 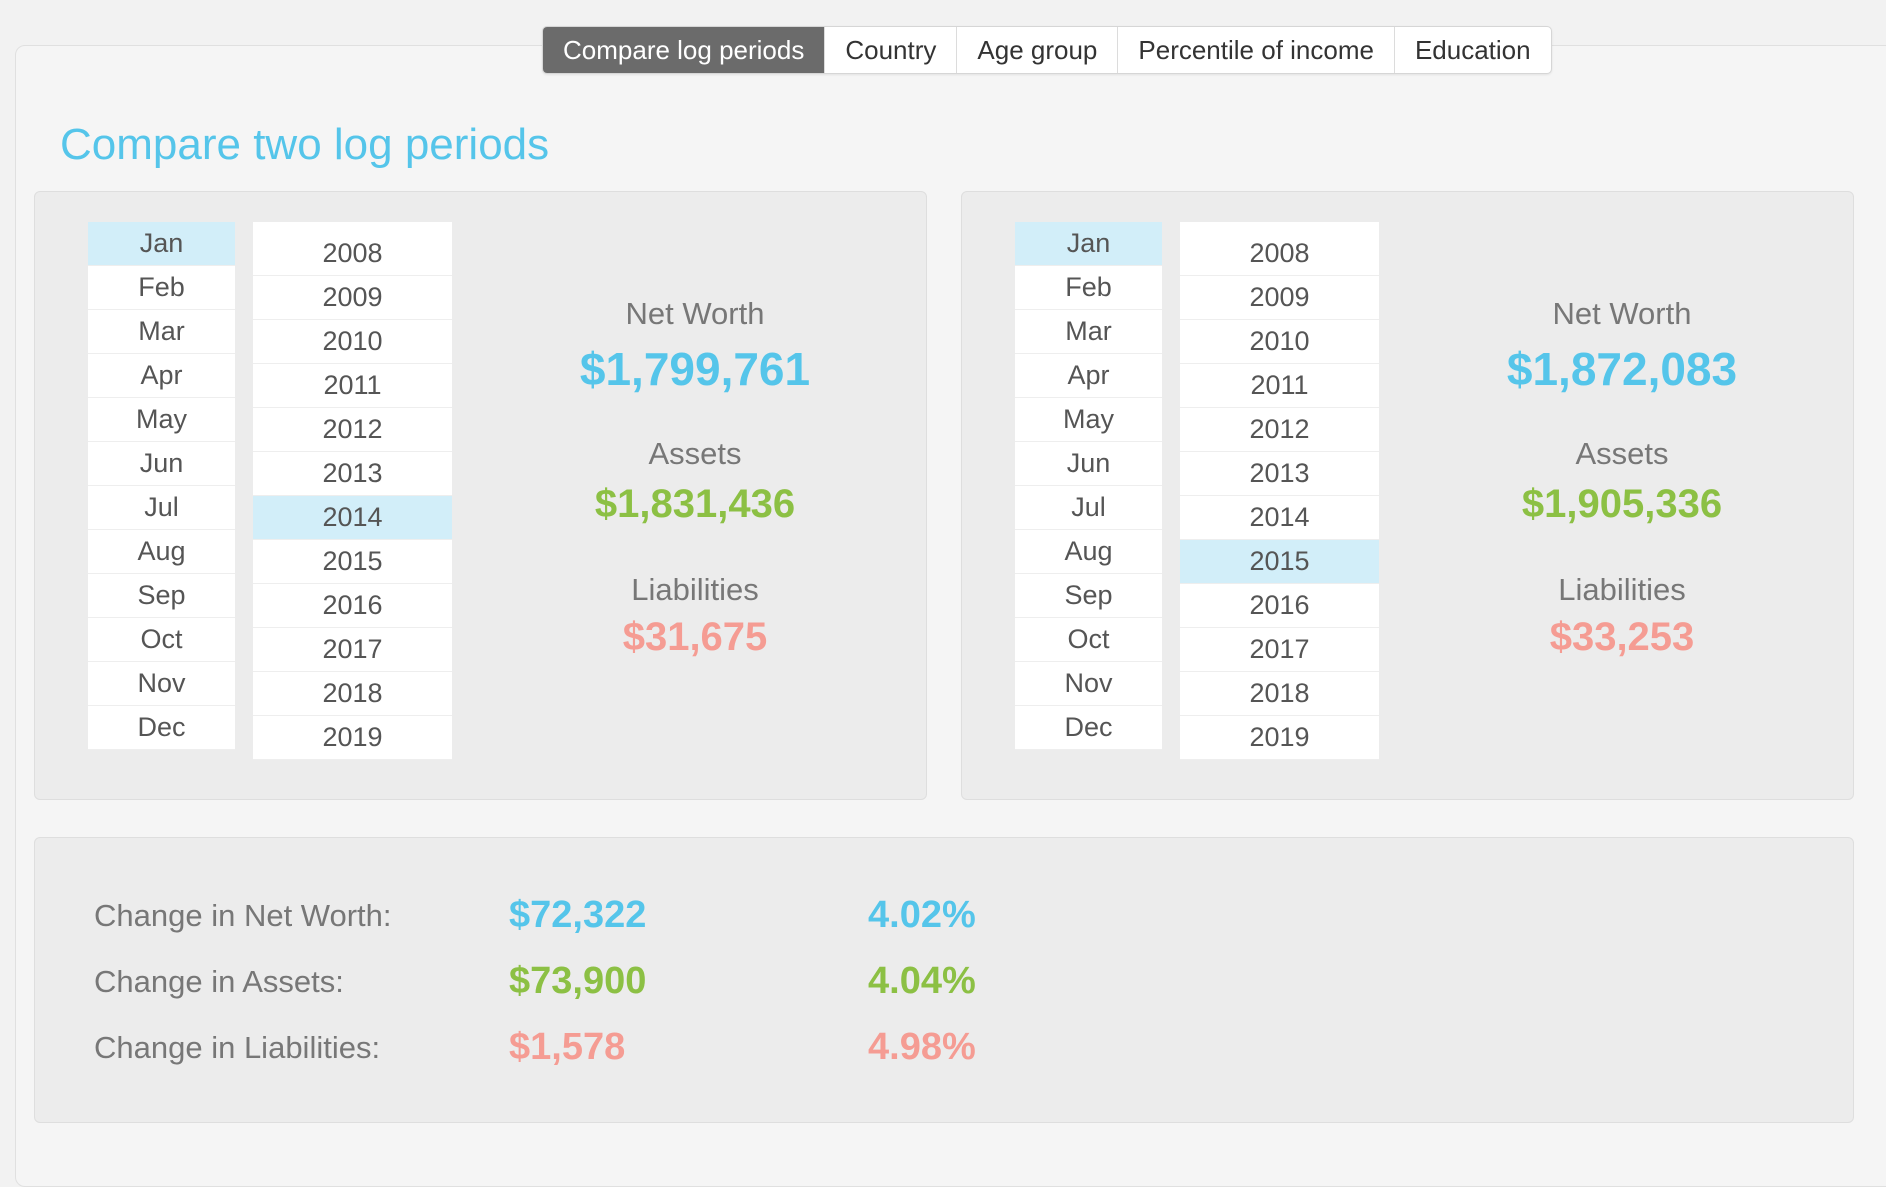 I want to click on net-worth-change-amount: $72,322, so click(x=578, y=915).